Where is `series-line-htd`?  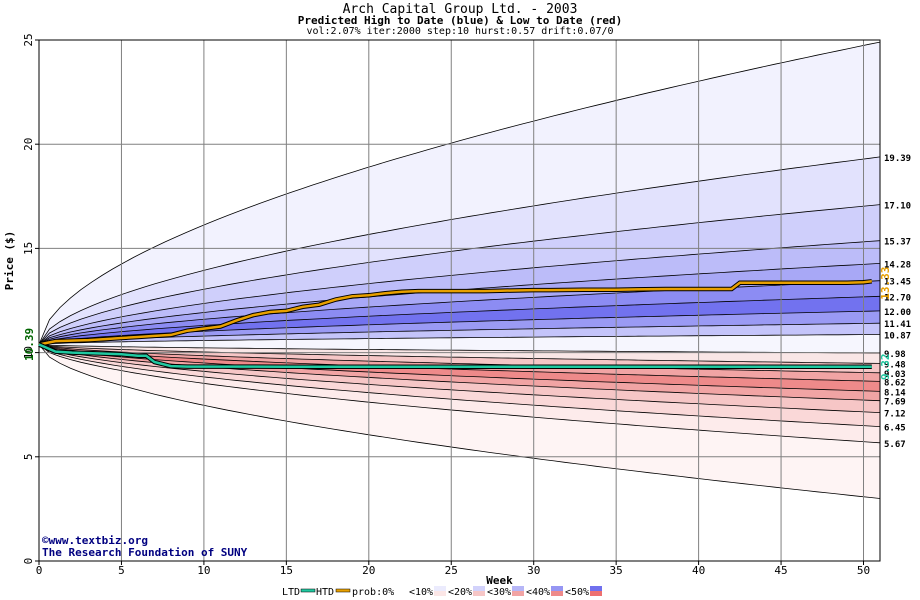 series-line-htd is located at coordinates (455, 313).